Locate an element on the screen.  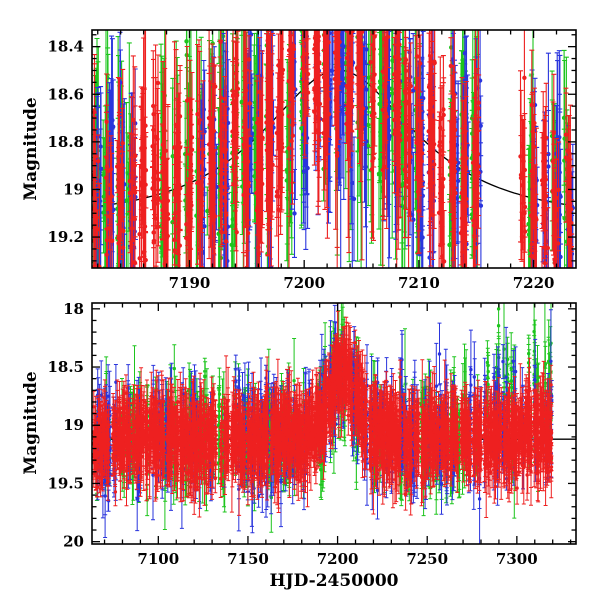
bottom-ytick-label: 19.5 is located at coordinates (65, 484).